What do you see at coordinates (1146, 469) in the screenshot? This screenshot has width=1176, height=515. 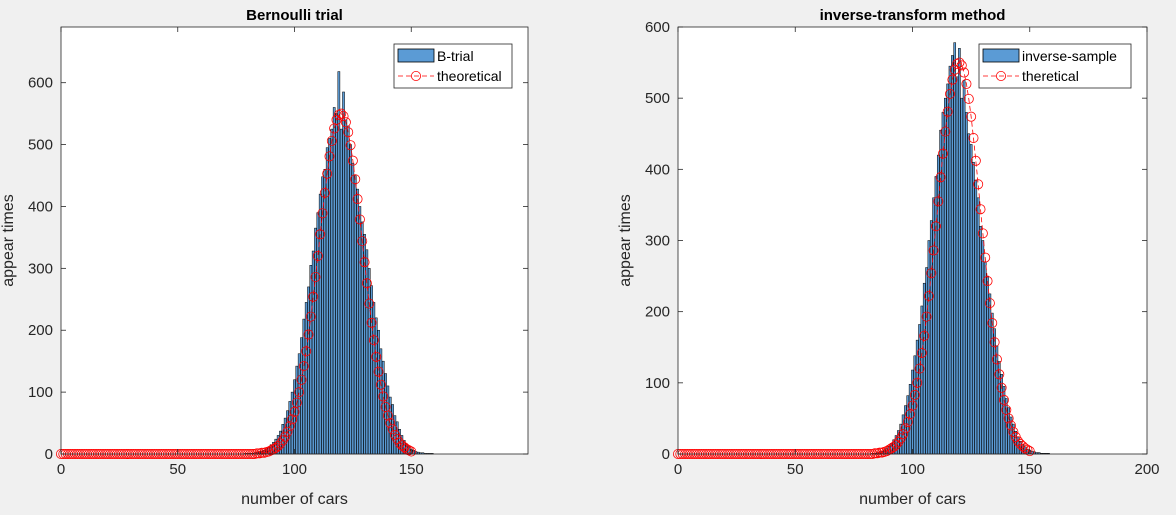 I see `x-tick-label: 200` at bounding box center [1146, 469].